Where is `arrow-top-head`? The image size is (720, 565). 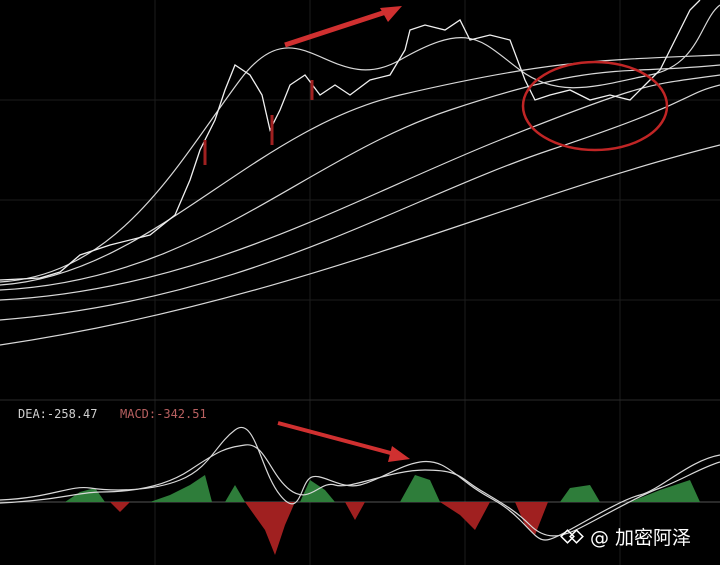
arrow-top-head is located at coordinates (391, 14).